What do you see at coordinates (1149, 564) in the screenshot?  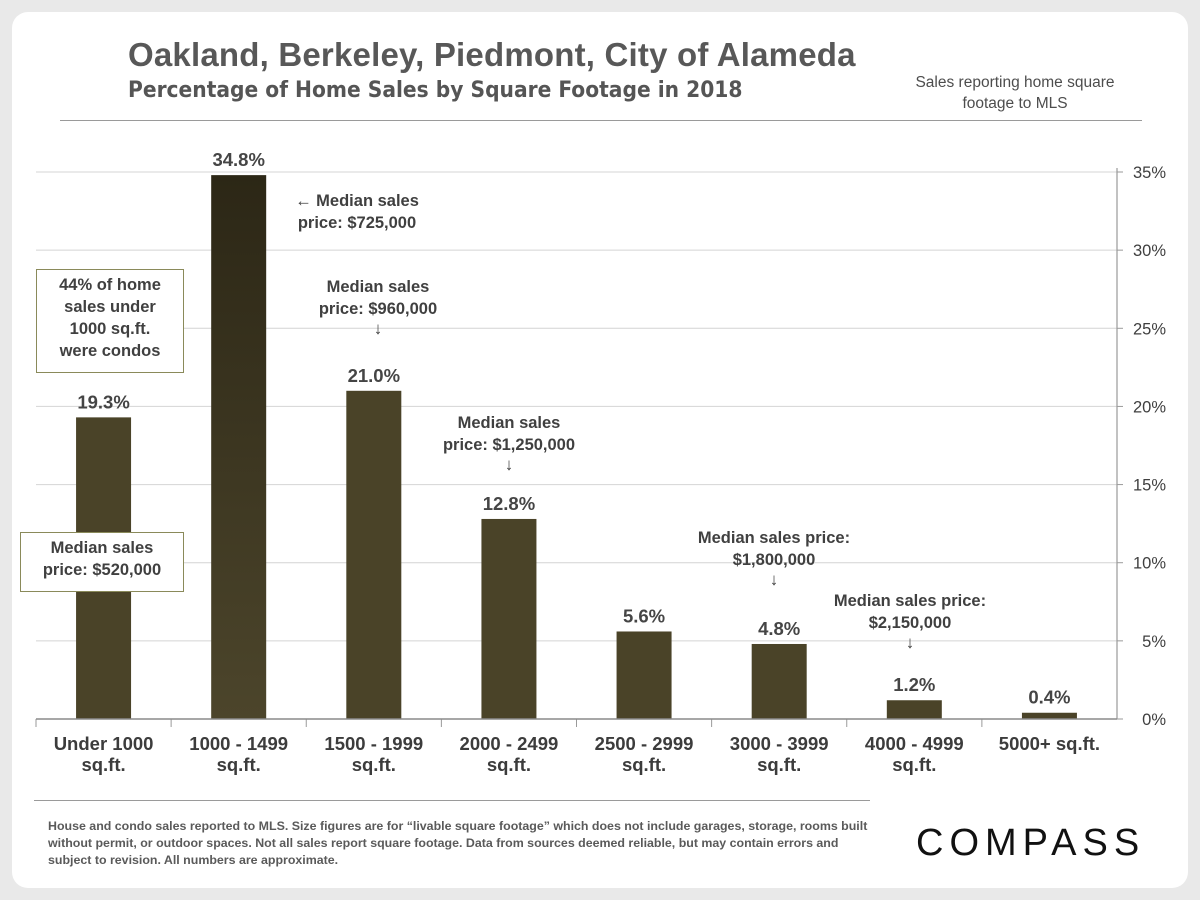 I see `y-tick-label: 10%` at bounding box center [1149, 564].